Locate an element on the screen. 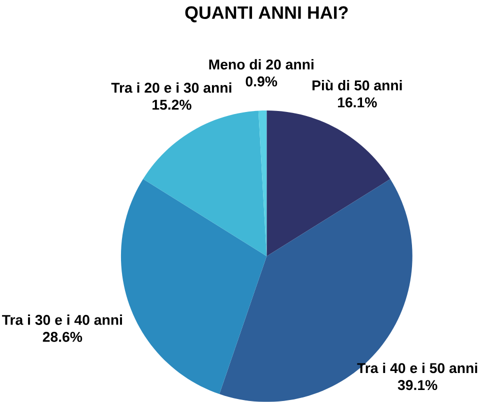  slice-label: Meno di 20 anni is located at coordinates (261, 64).